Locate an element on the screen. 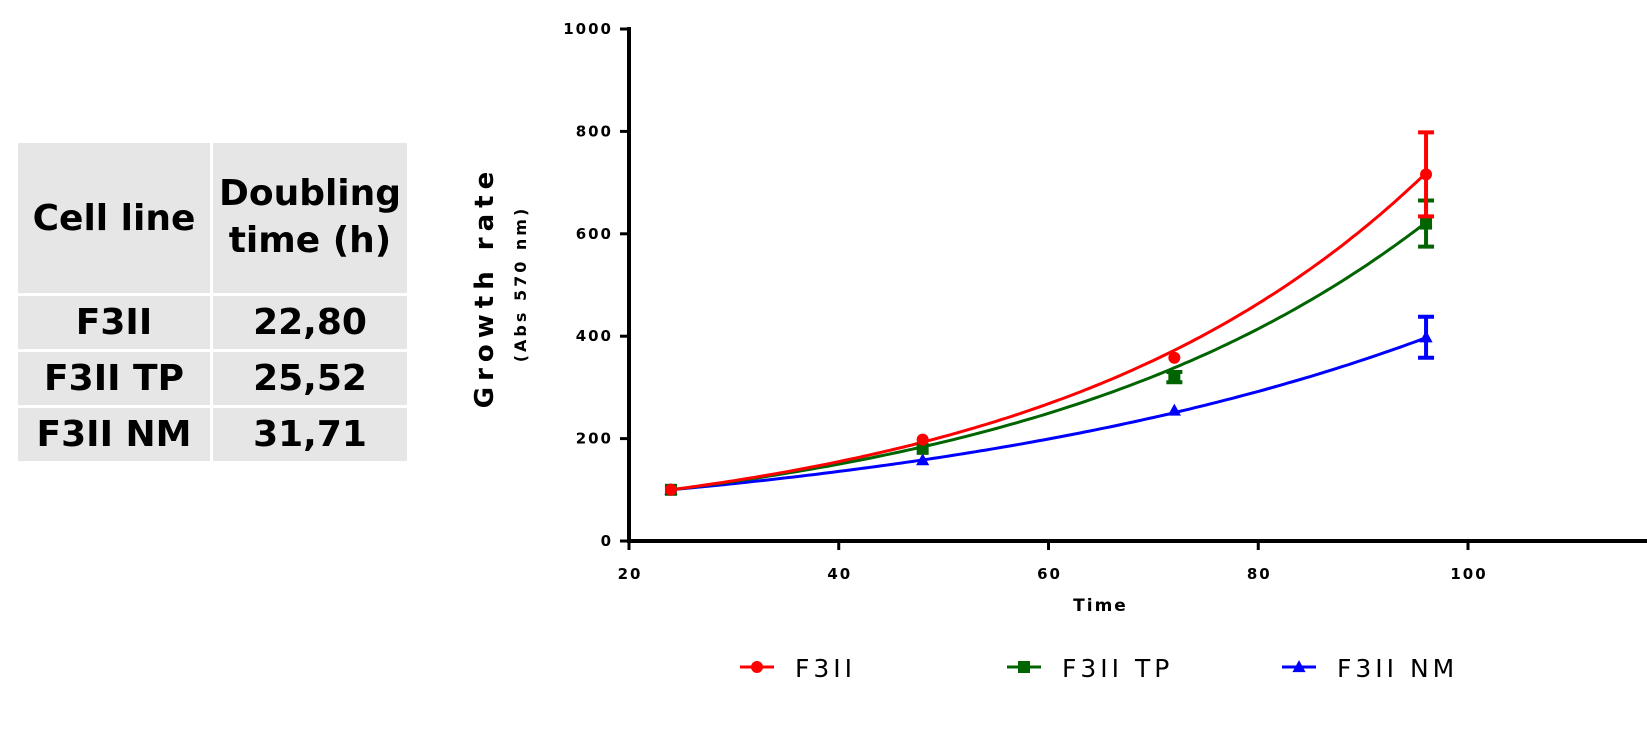 The width and height of the screenshot is (1647, 752). x-tick-label: 40 is located at coordinates (839, 574).